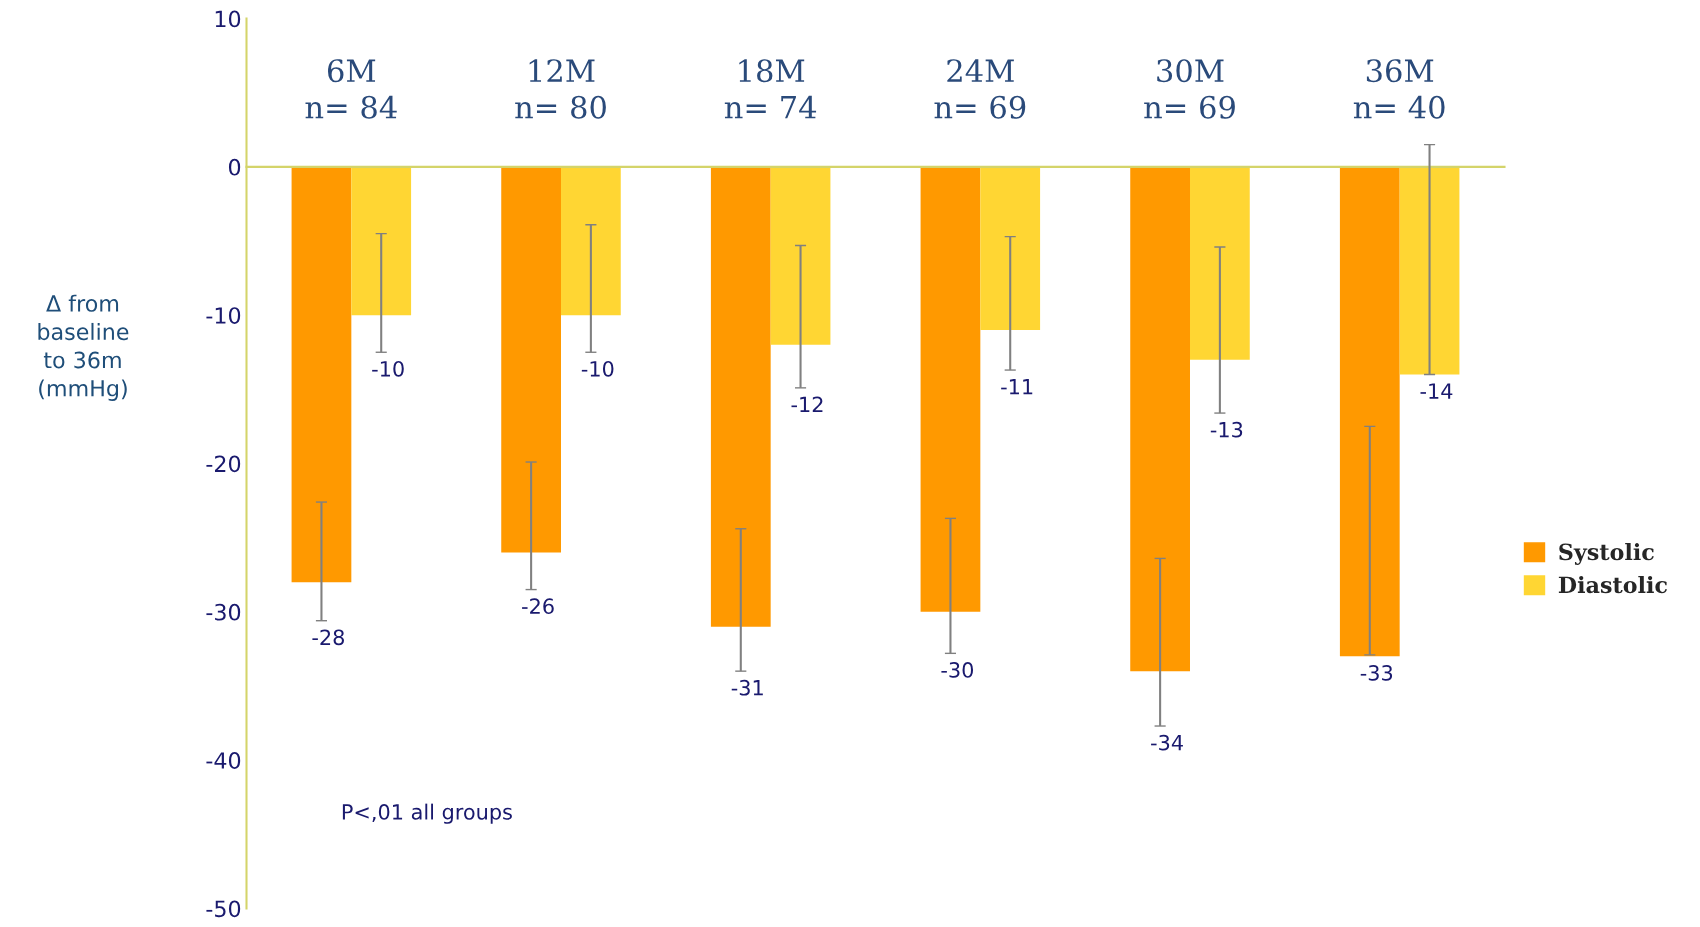 This screenshot has height=927, width=1700. I want to click on y-tick-label: -30, so click(223, 612).